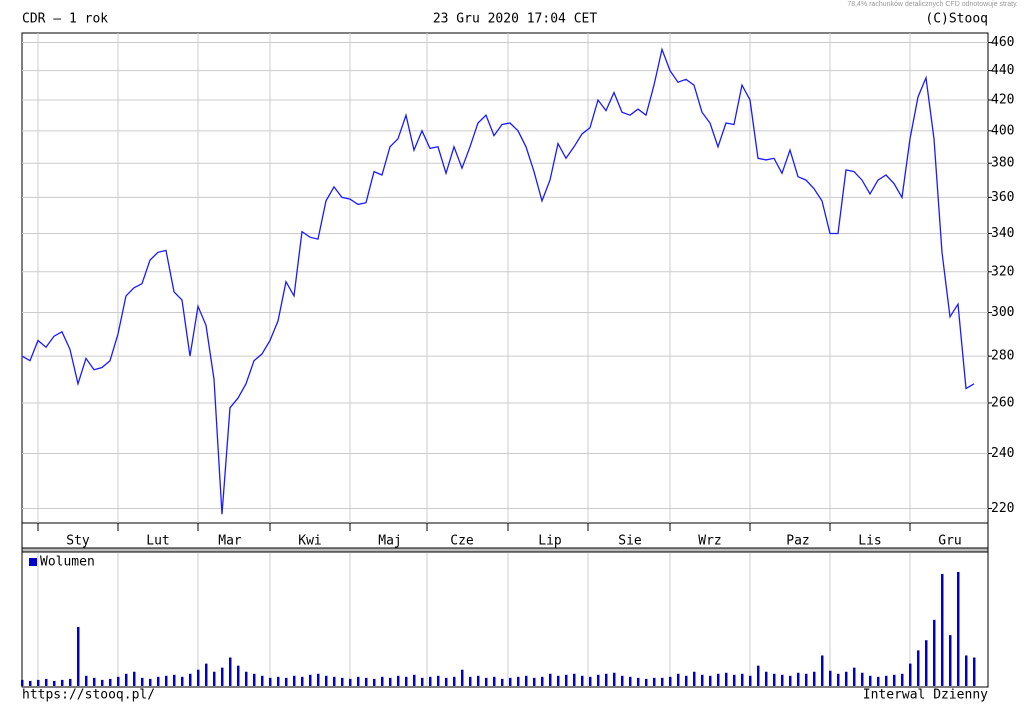 The width and height of the screenshot is (1024, 726). Describe the element at coordinates (1002, 508) in the screenshot. I see `y-tick-label: 220` at that location.